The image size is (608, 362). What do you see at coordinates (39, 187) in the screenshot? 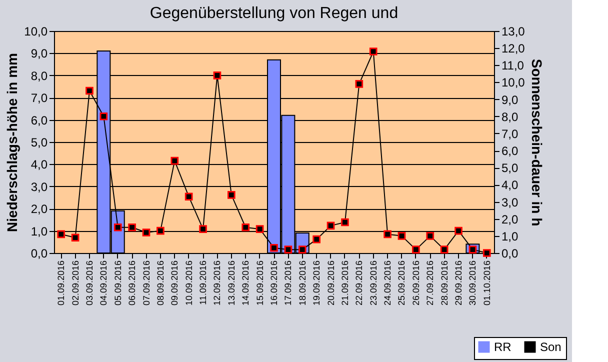
I see `y-tick-label: 3,0` at bounding box center [39, 187].